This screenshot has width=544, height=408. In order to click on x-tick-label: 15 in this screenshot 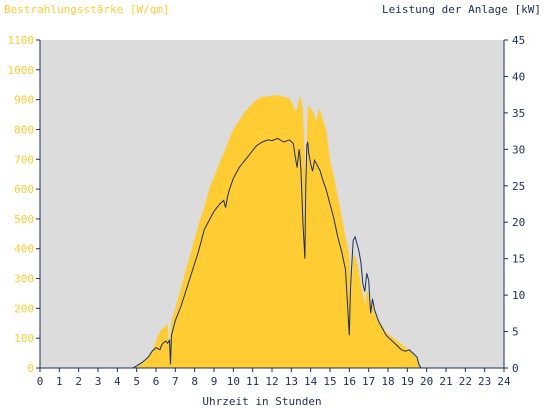, I will do `click(329, 381)`.